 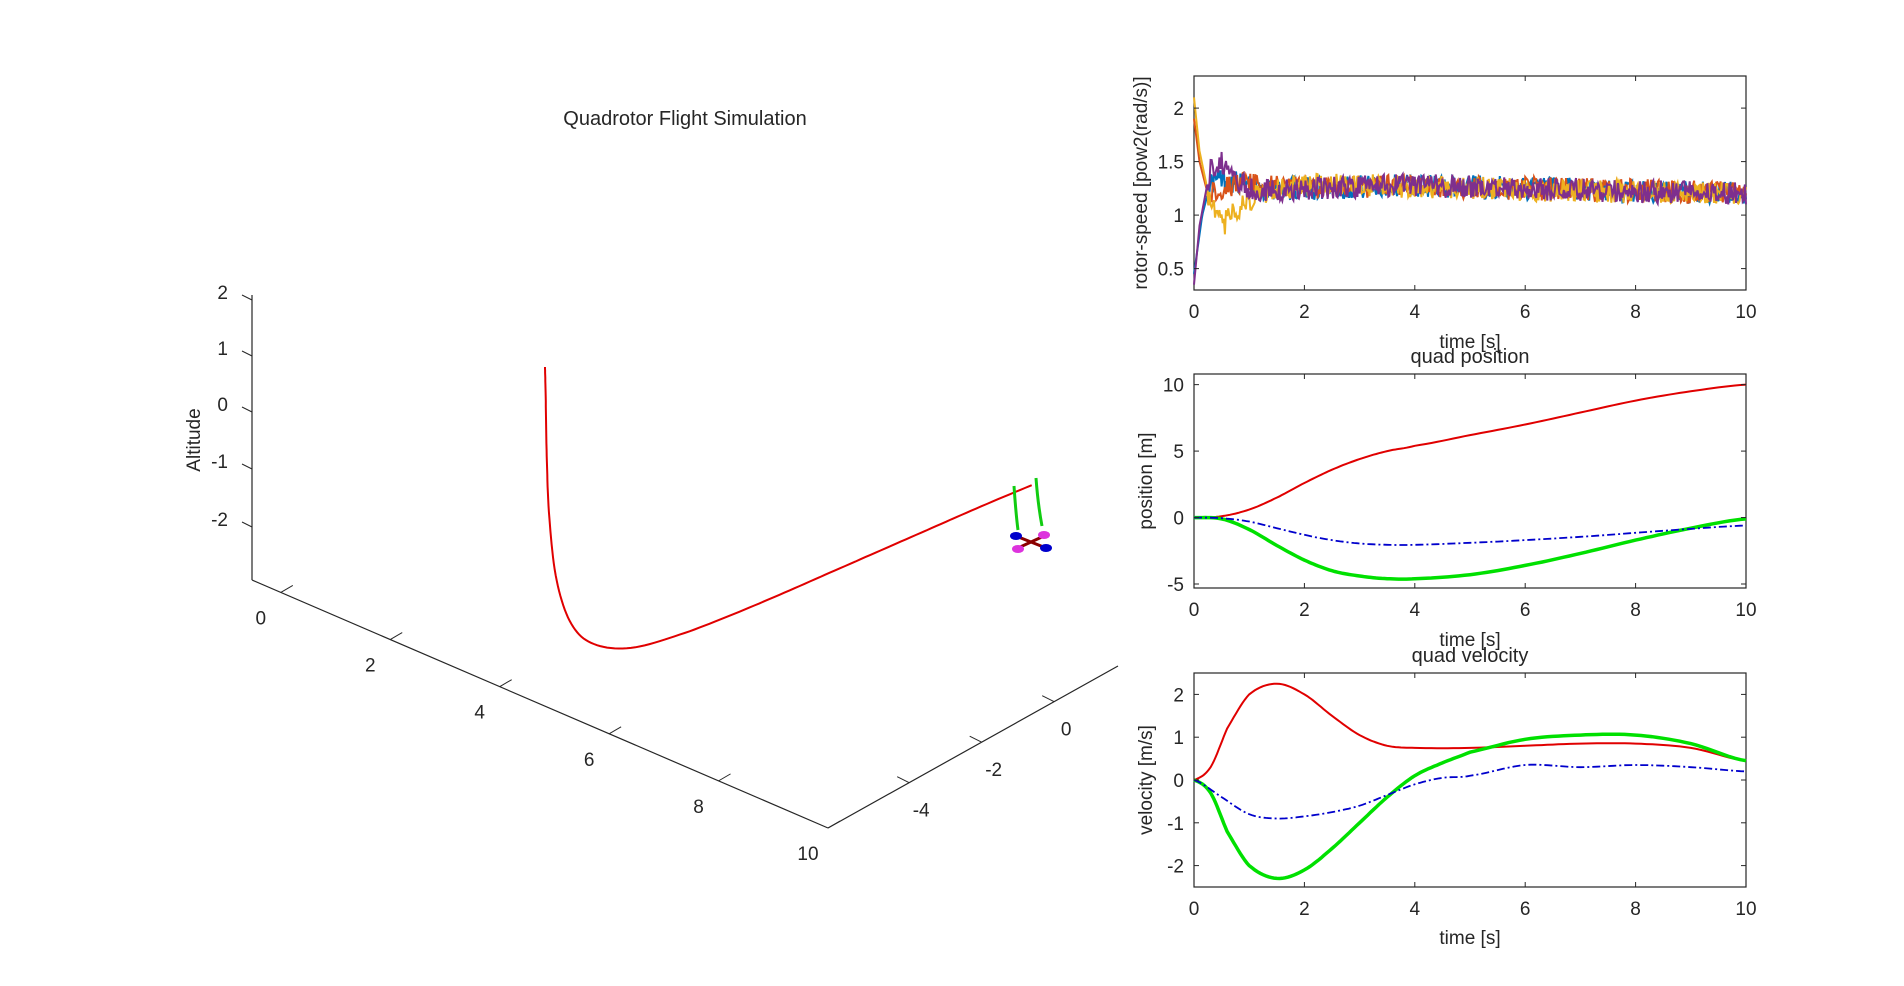 I want to click on z-tick-label: -2, so click(x=219, y=520).